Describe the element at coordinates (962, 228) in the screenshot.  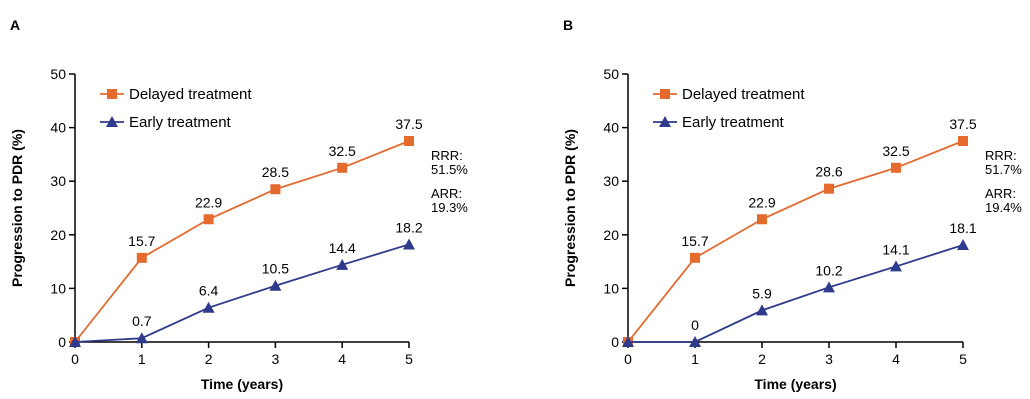
I see `data-label: 18.1` at that location.